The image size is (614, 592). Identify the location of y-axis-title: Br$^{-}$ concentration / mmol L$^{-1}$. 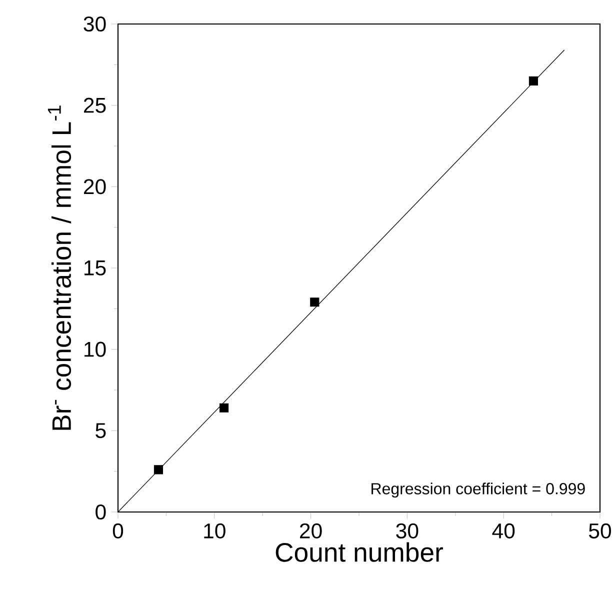
(60, 268).